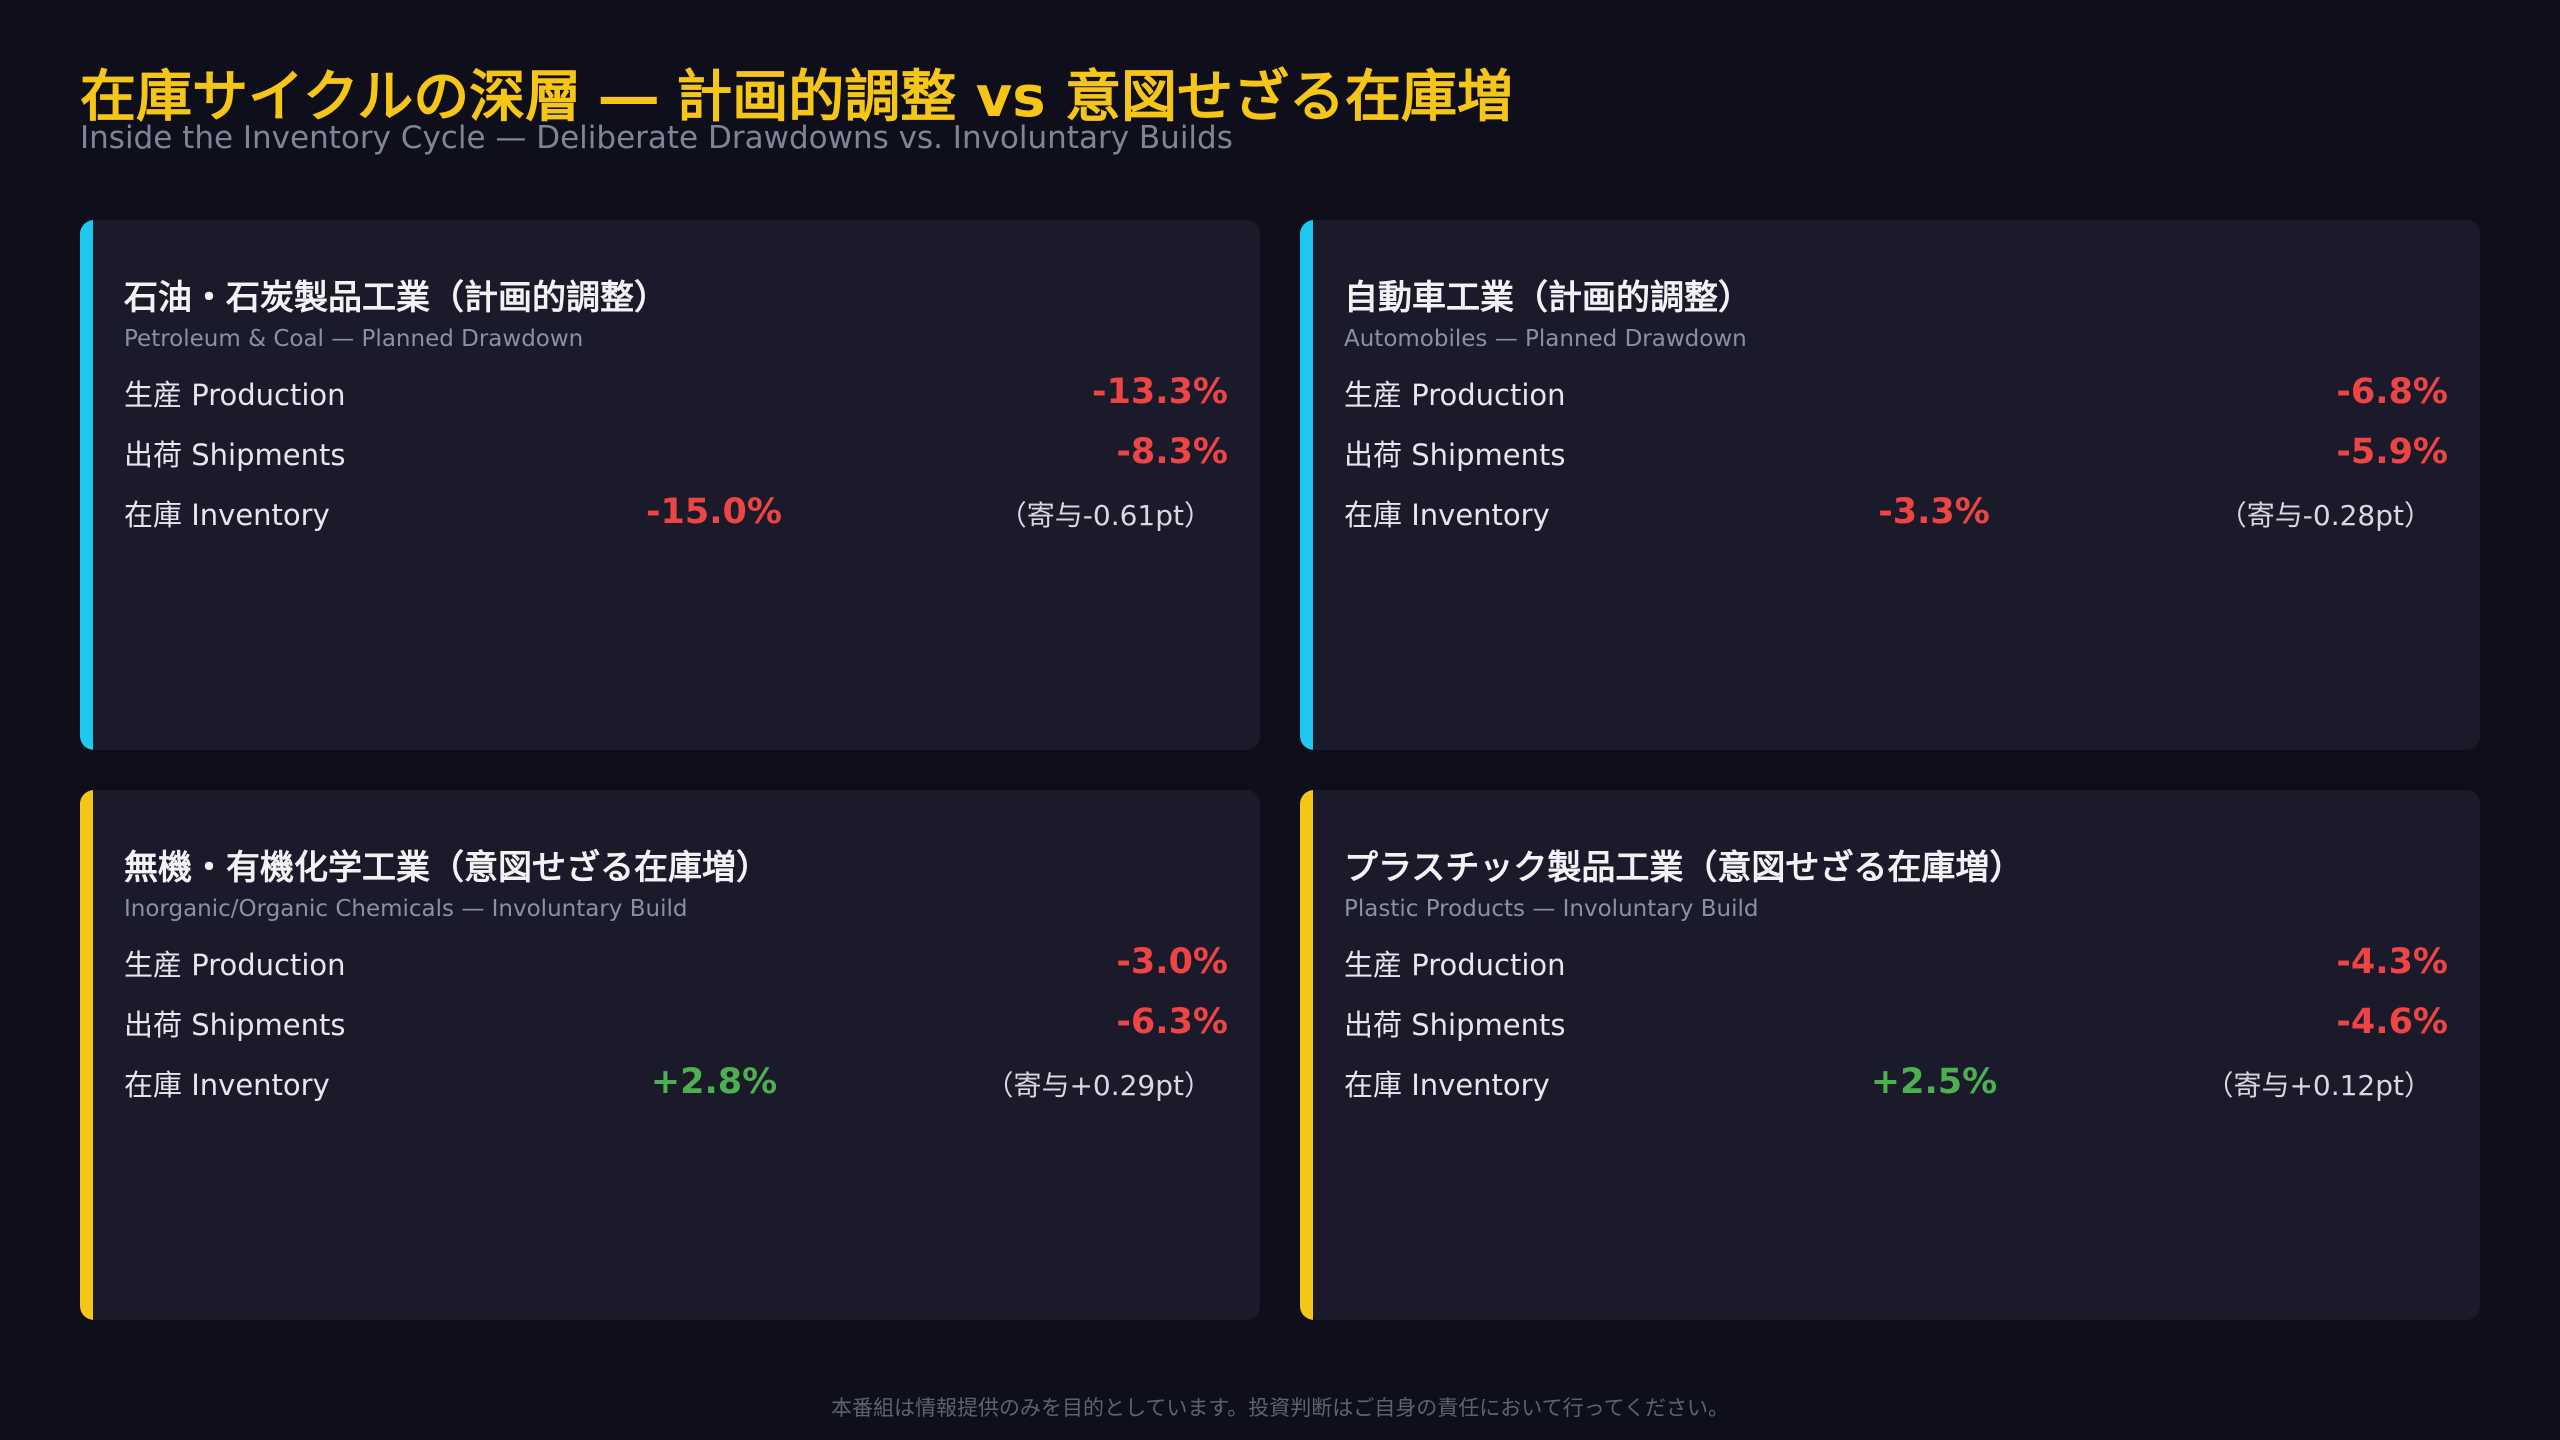 This screenshot has height=1440, width=2560. I want to click on page-title: 在庫サイクルの深層 ― 計画的調整 vs 意図せざる在庫増, so click(797, 97).